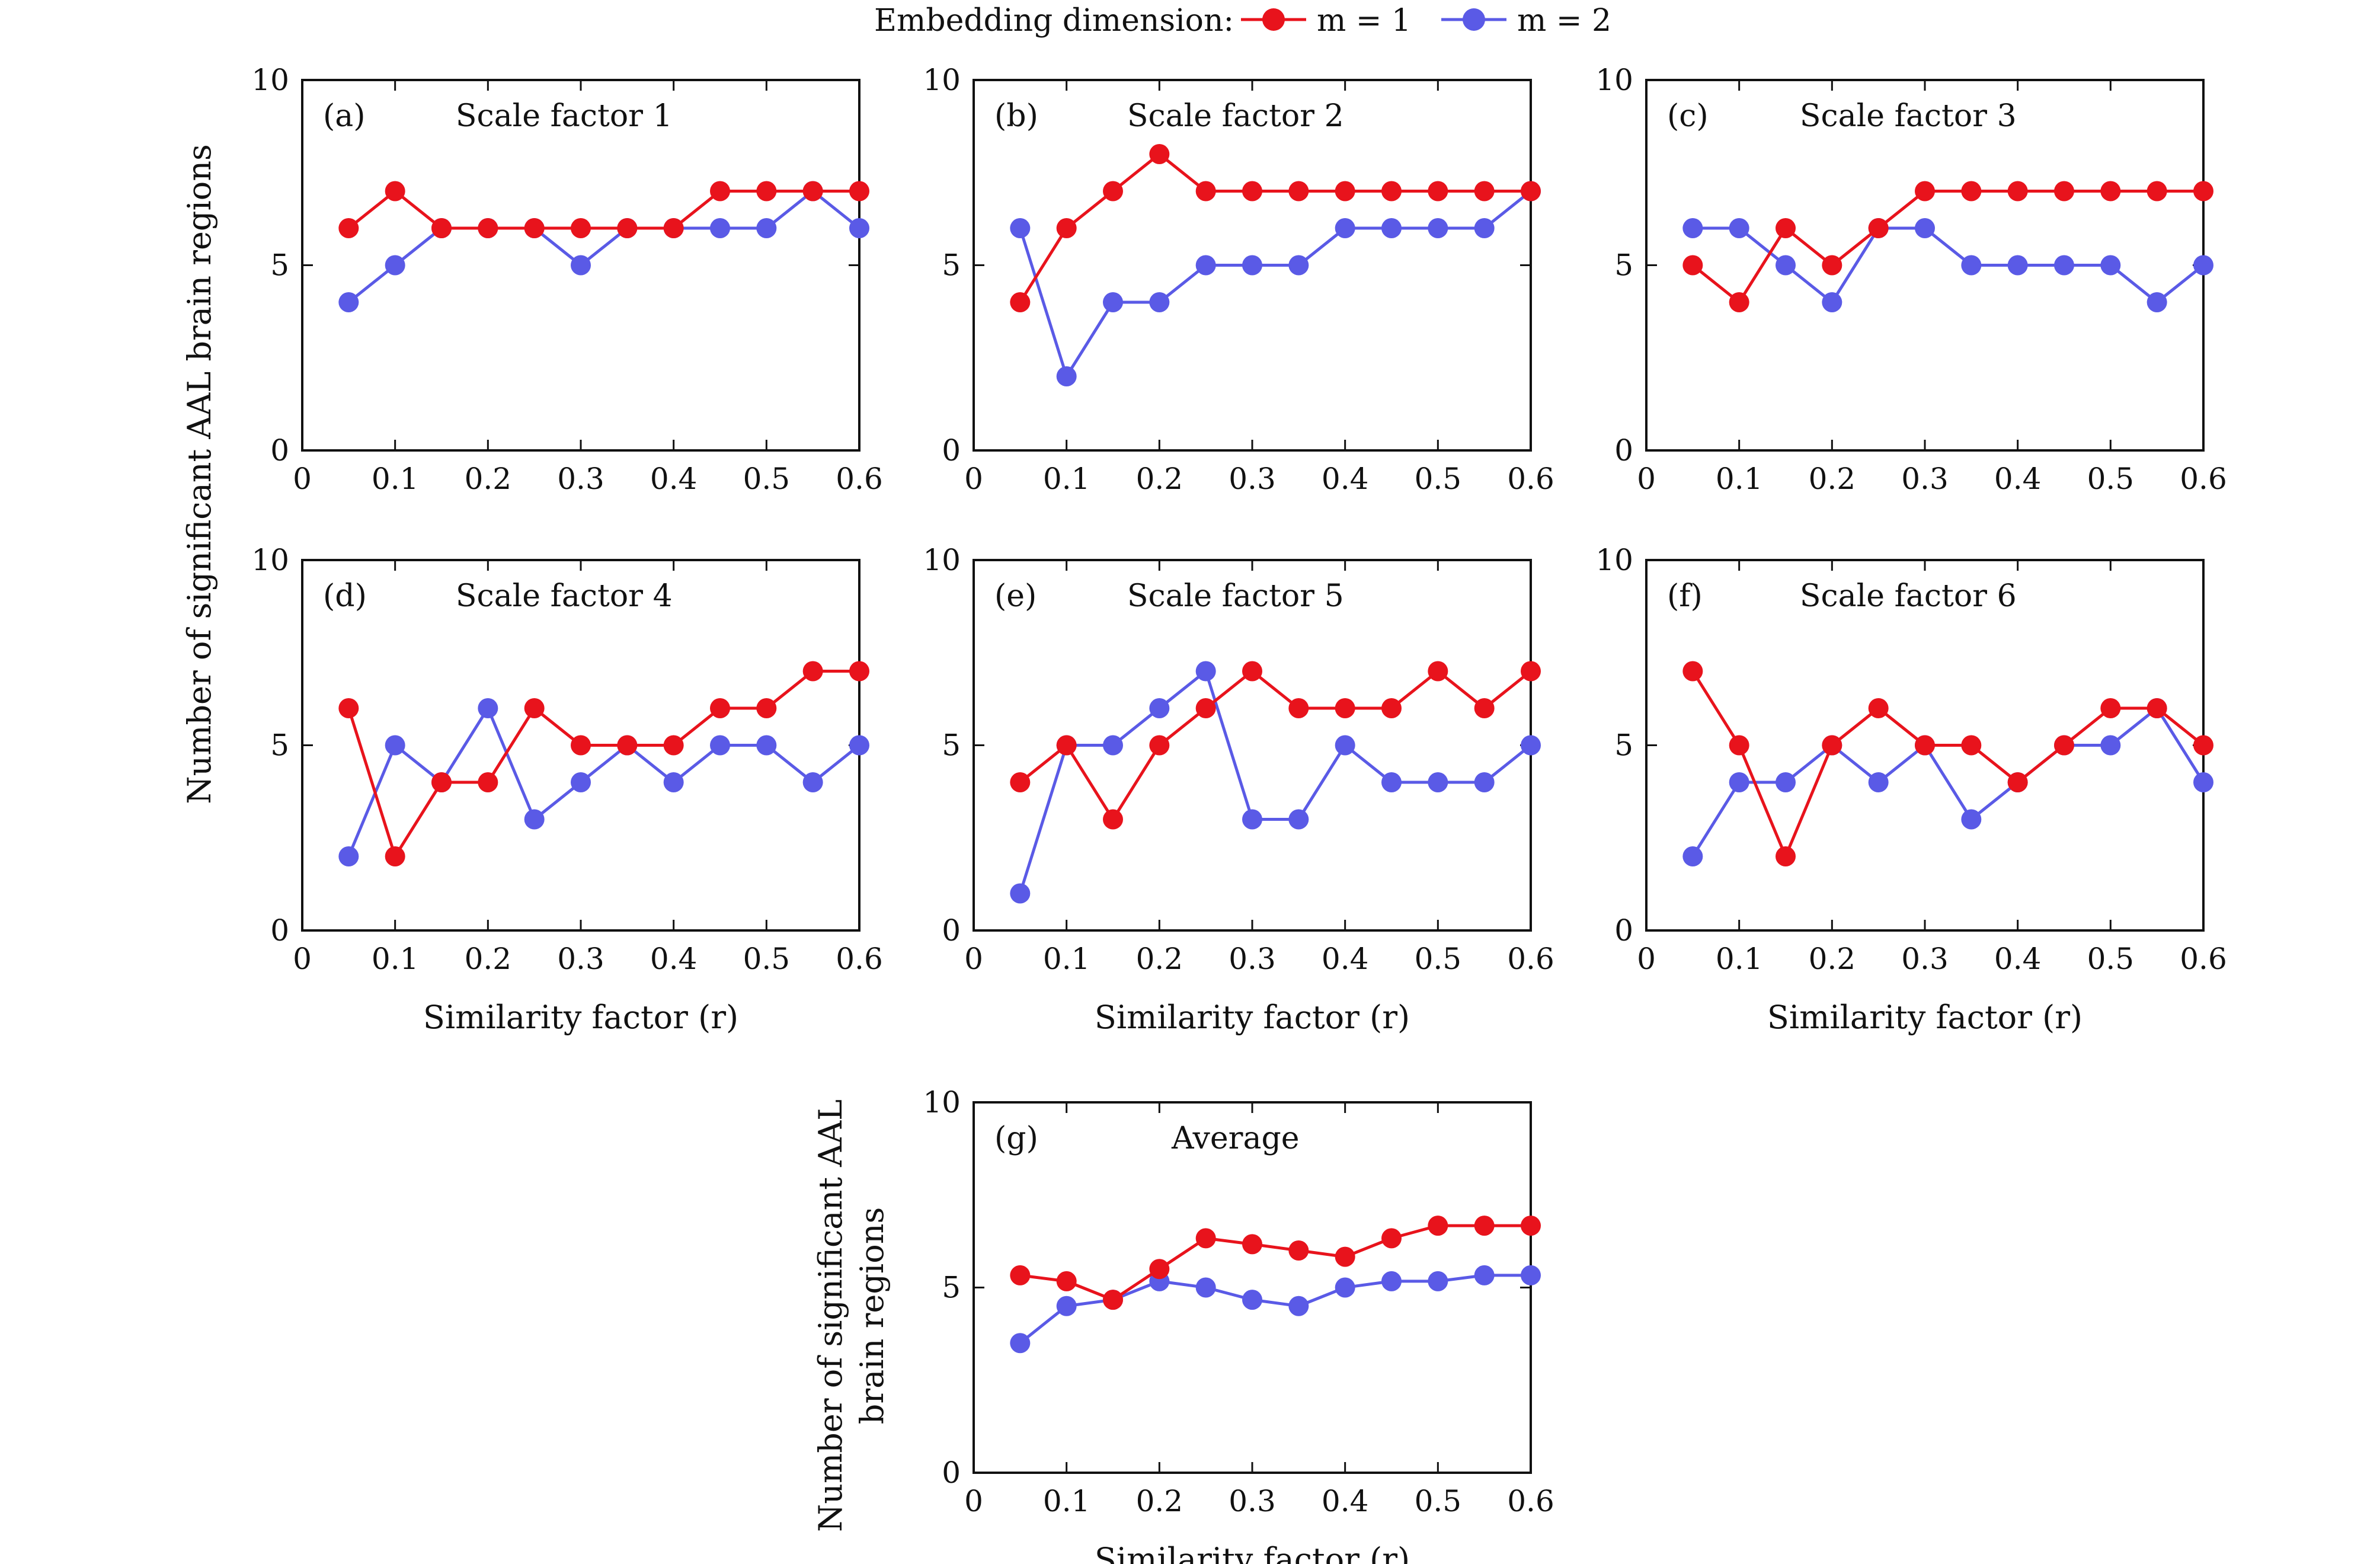  Describe the element at coordinates (1016, 1138) in the screenshot. I see `panel-letter: (g)` at that location.